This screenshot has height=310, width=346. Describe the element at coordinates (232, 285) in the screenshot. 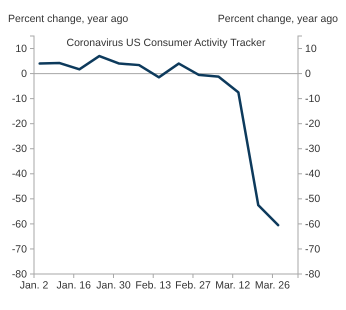

I see `x-tick-label: Mar. 12` at that location.